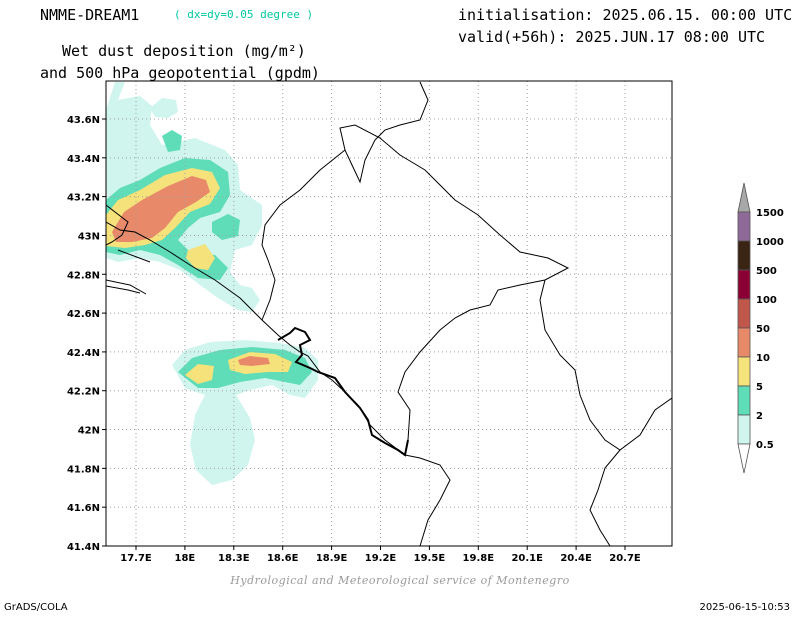 This screenshot has height=618, width=800. I want to click on legend-labels: 1500 1000 500 100 50 10 5 2 0.5, so click(770, 329).